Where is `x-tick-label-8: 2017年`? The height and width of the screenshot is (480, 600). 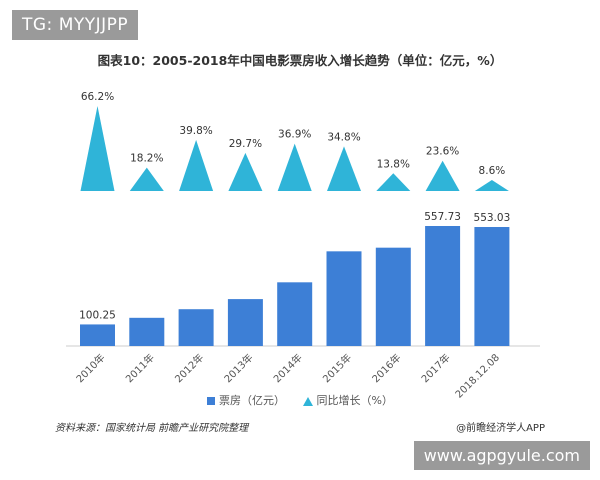
x-tick-label-8: 2017年 is located at coordinates (435, 368).